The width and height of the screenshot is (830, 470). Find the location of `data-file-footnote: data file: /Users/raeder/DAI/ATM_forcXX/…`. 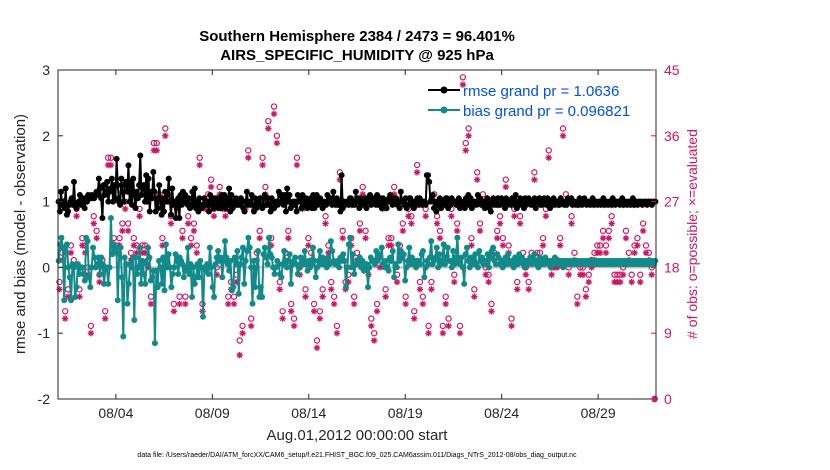

data-file-footnote: data file: /Users/raeder/DAI/ATM_forcXX/… is located at coordinates (357, 455).